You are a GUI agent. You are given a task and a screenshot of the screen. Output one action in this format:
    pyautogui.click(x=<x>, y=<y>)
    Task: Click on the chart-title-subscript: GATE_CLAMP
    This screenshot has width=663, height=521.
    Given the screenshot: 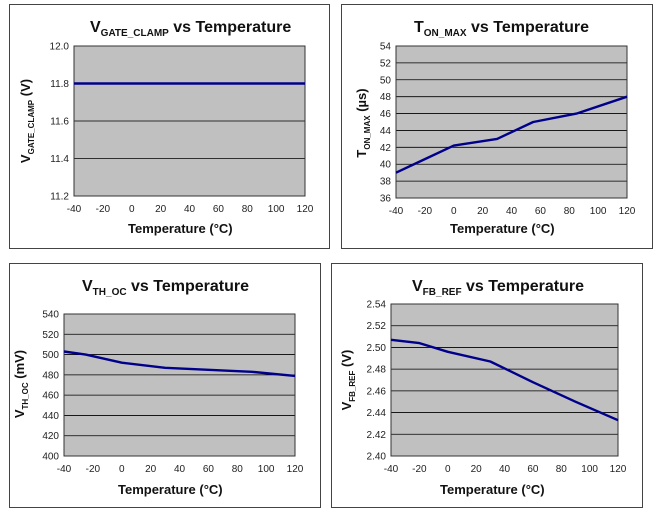 What is the action you would take?
    pyautogui.click(x=135, y=33)
    